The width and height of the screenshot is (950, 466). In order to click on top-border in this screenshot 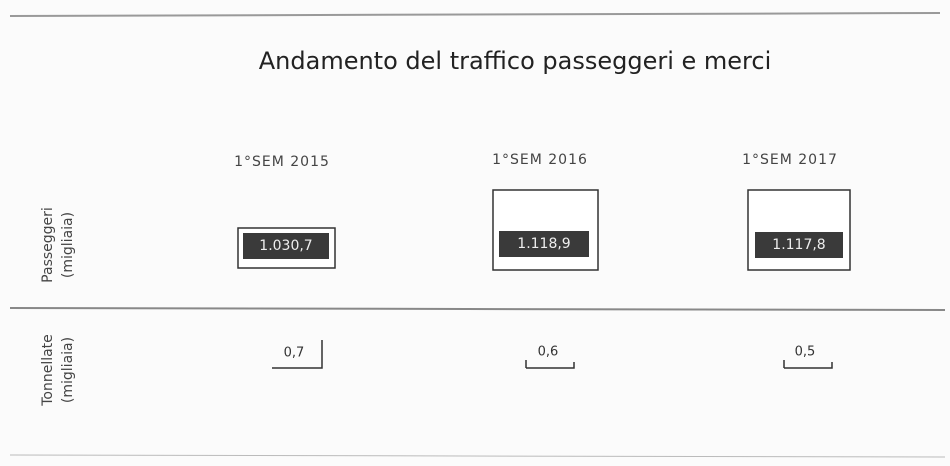, I will do `click(475, 14)`.